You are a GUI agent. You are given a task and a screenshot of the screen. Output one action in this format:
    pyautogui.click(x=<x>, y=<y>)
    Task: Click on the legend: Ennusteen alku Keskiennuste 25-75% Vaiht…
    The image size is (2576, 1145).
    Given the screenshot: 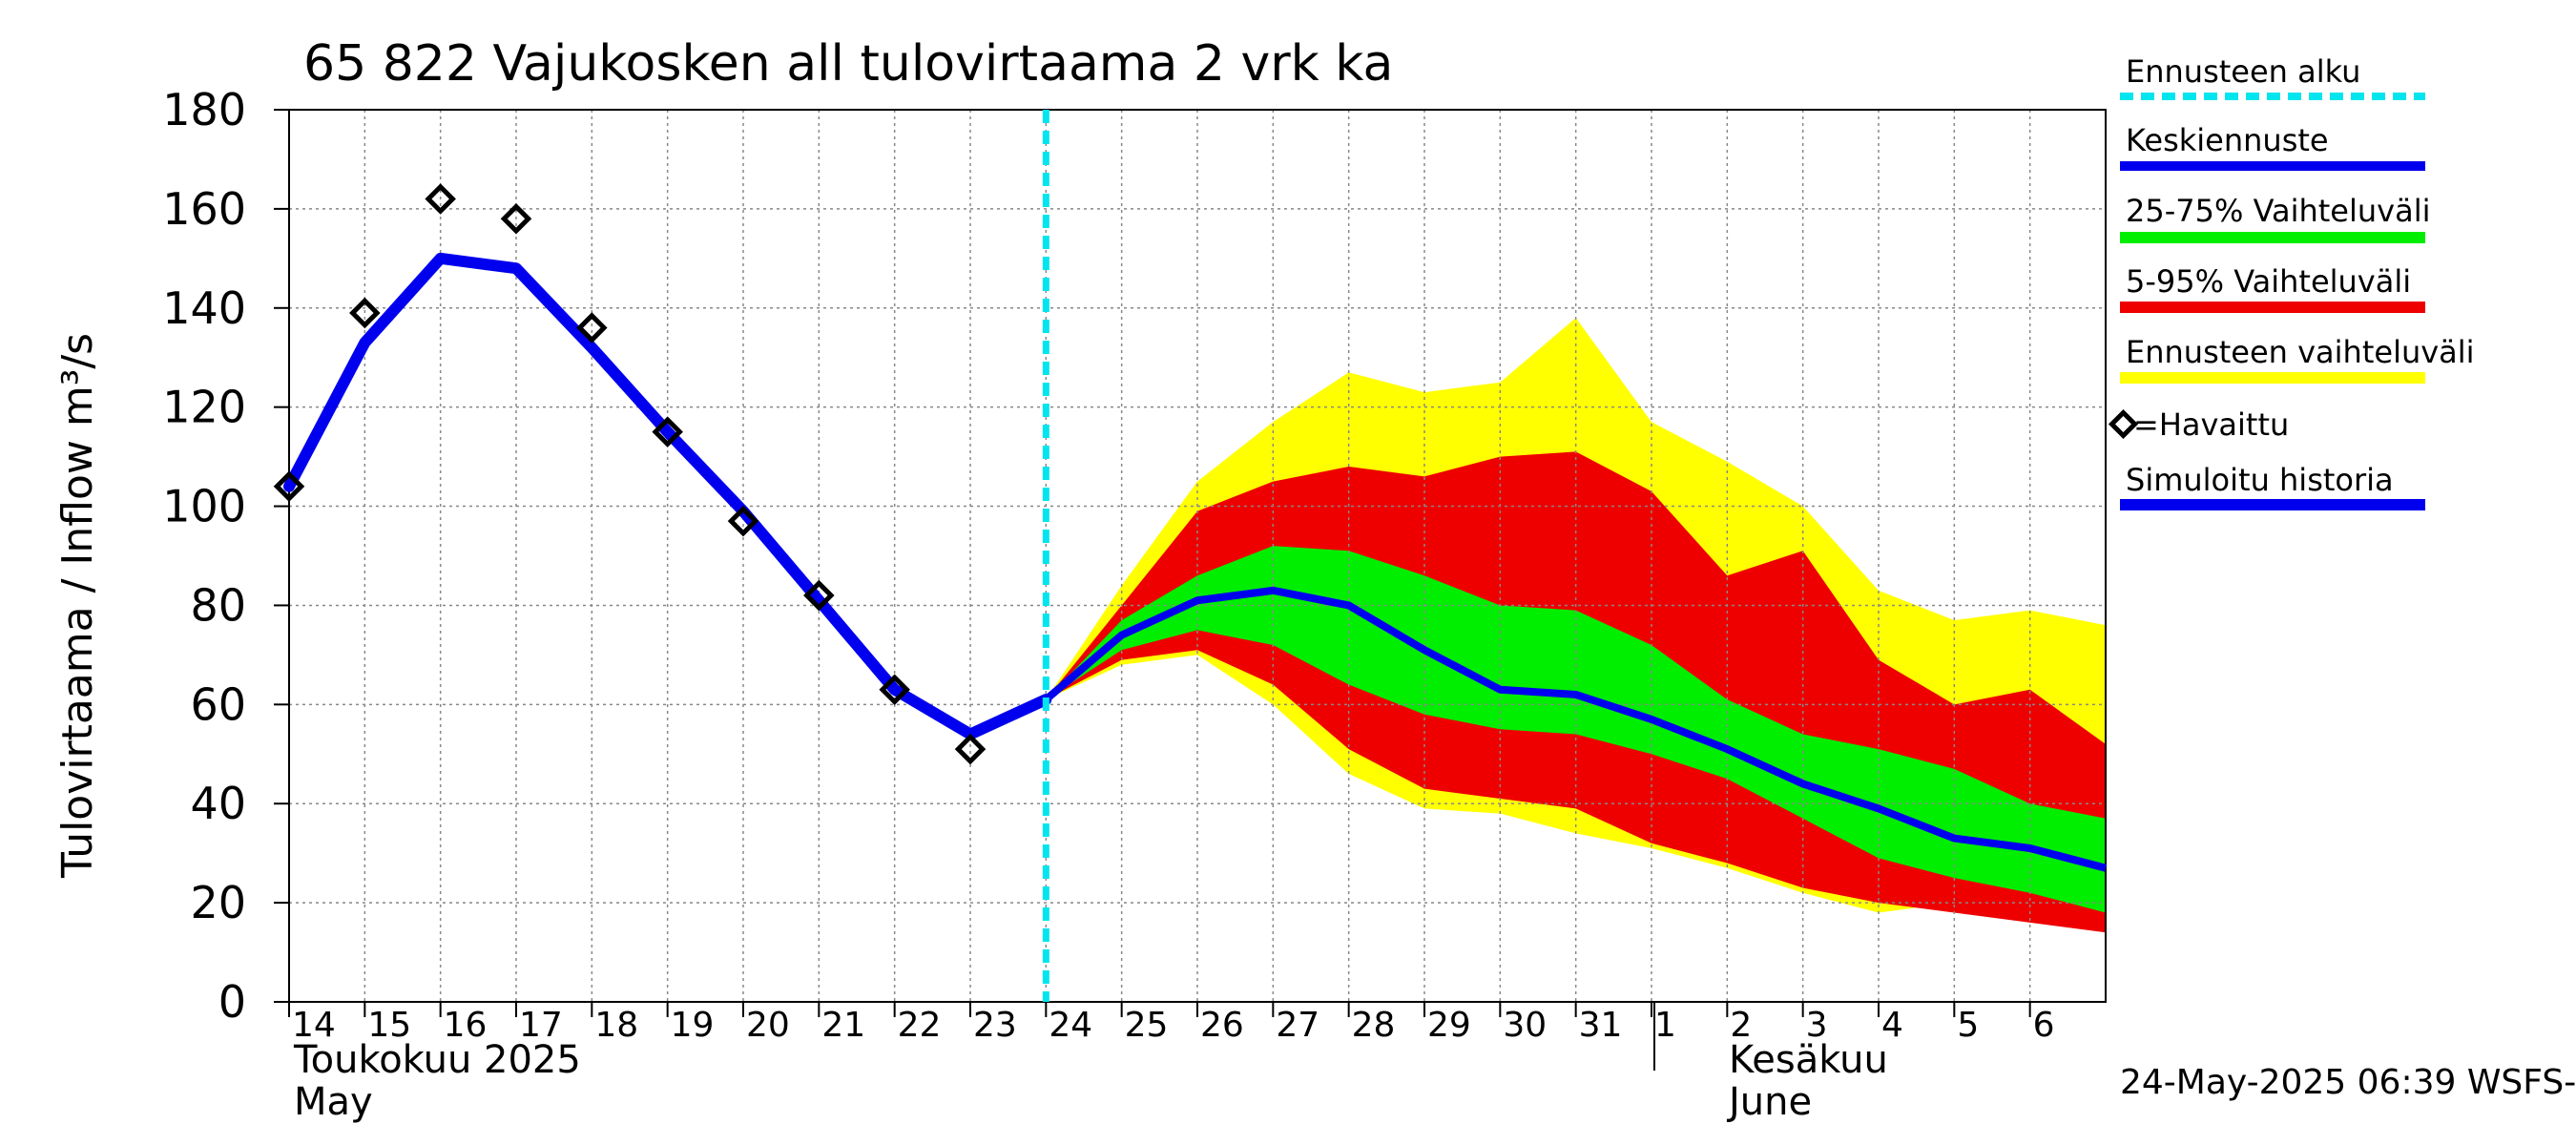 What is the action you would take?
    pyautogui.click(x=2291, y=282)
    